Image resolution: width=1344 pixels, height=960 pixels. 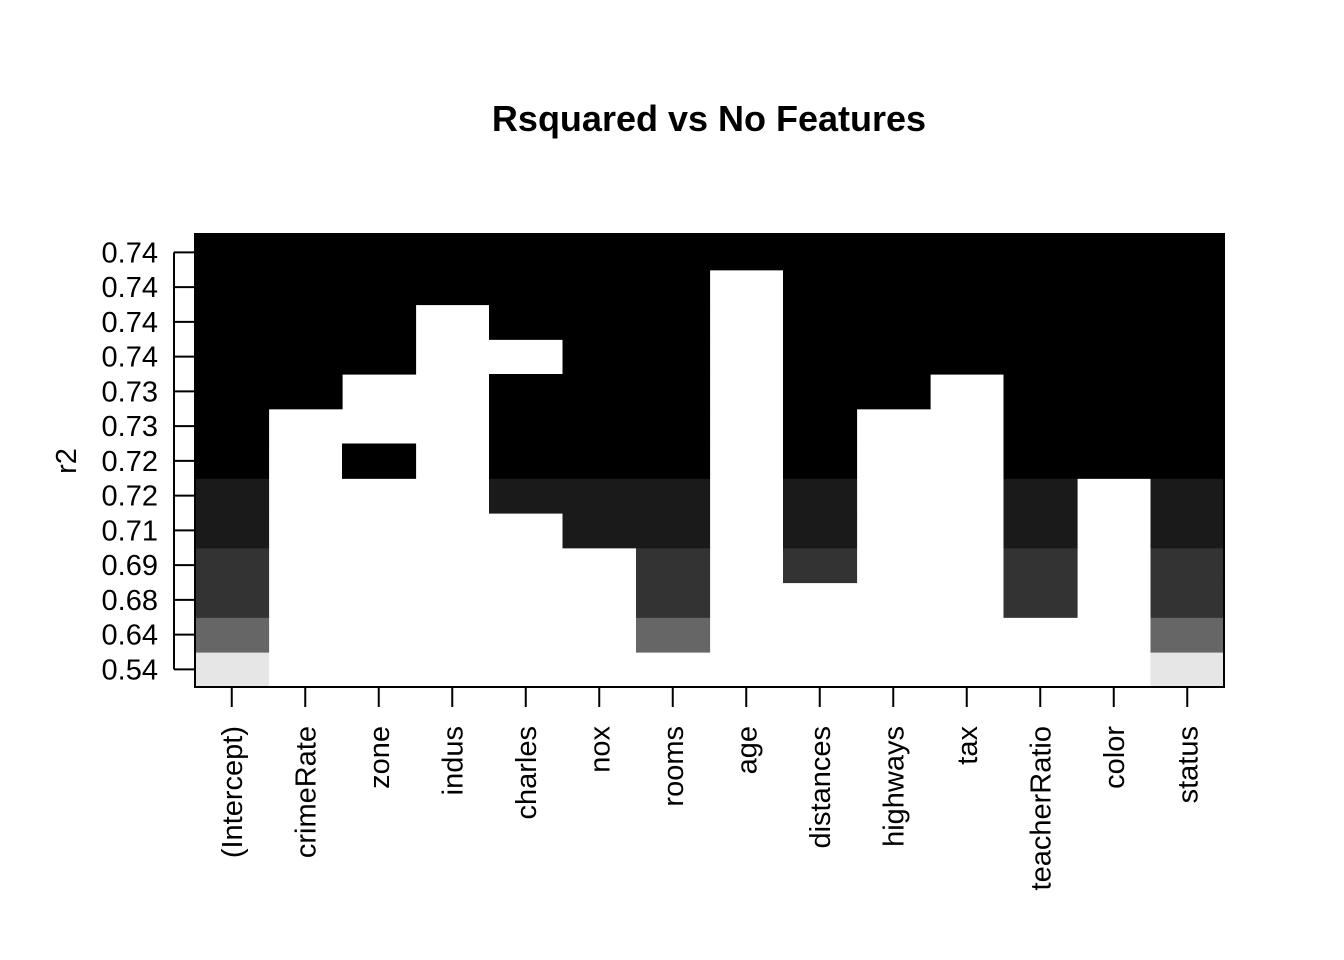 What do you see at coordinates (1041, 808) in the screenshot?
I see `x-tick-label: teacherRatio` at bounding box center [1041, 808].